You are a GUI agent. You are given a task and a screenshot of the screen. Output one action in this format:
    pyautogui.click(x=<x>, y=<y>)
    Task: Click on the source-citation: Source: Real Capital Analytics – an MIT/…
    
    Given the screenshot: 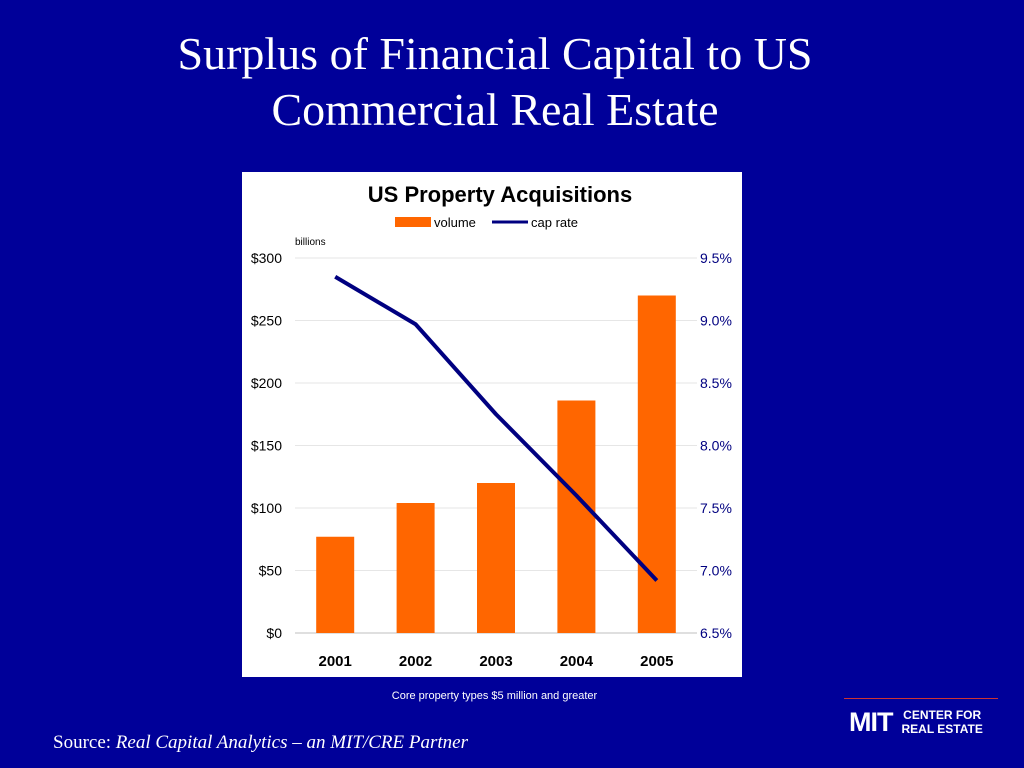 What is the action you would take?
    pyautogui.click(x=260, y=743)
    